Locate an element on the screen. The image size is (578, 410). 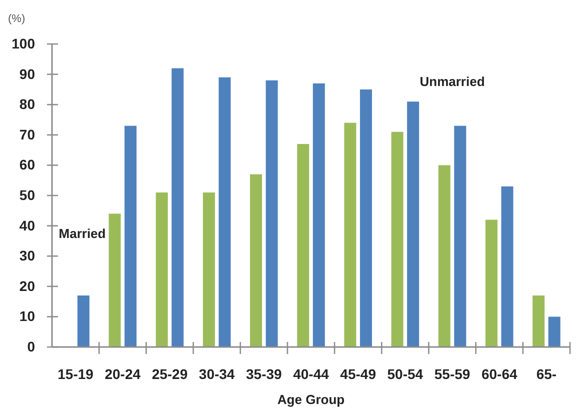
y-tick-label: 10 is located at coordinates (27, 316).